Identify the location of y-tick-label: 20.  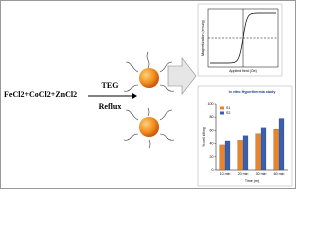
(212, 157).